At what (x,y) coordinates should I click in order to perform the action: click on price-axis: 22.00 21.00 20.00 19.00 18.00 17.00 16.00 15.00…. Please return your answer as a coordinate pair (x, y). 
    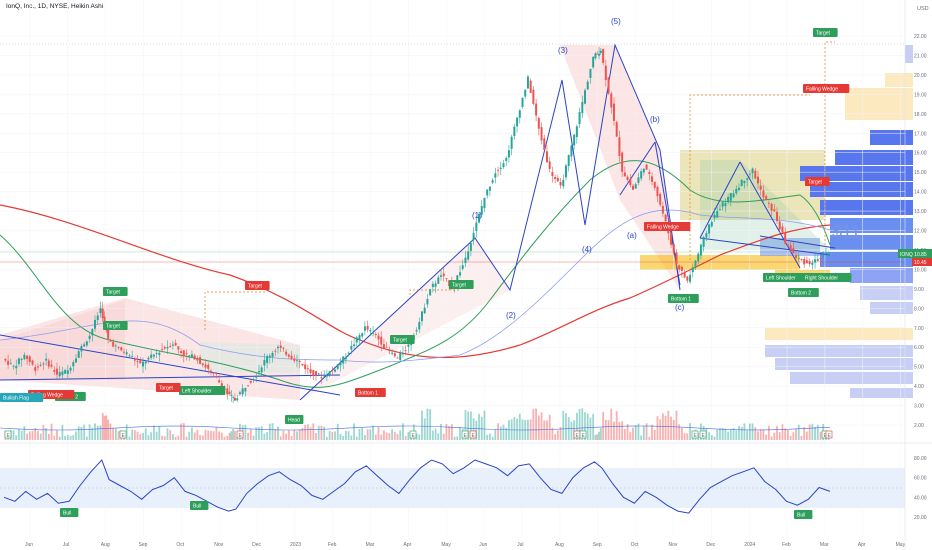
    Looking at the image, I should click on (920, 231).